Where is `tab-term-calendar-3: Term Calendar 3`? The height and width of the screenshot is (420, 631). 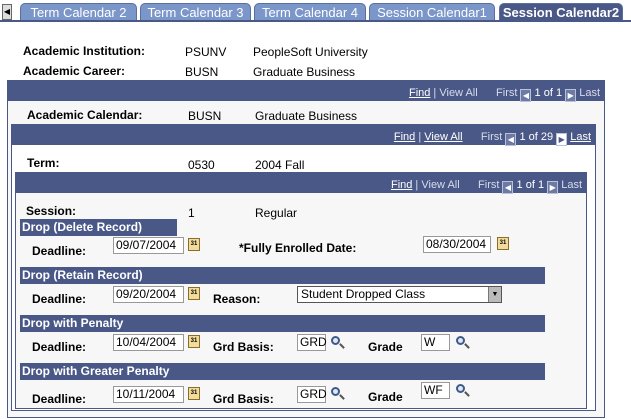
tab-term-calendar-3: Term Calendar 3 is located at coordinates (195, 11).